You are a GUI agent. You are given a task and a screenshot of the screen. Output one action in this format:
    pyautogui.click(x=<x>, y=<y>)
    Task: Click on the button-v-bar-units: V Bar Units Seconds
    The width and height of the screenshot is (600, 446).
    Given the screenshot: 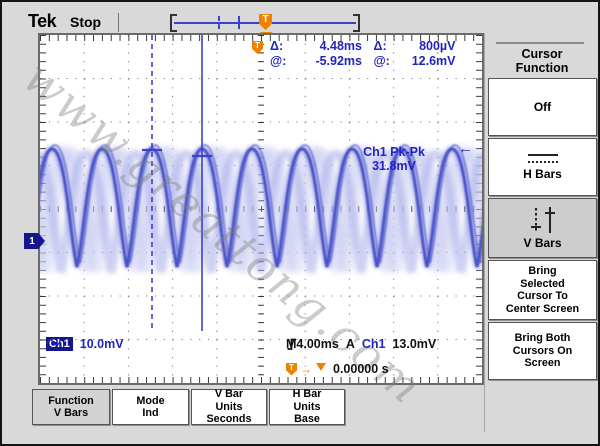 What is the action you would take?
    pyautogui.click(x=229, y=407)
    